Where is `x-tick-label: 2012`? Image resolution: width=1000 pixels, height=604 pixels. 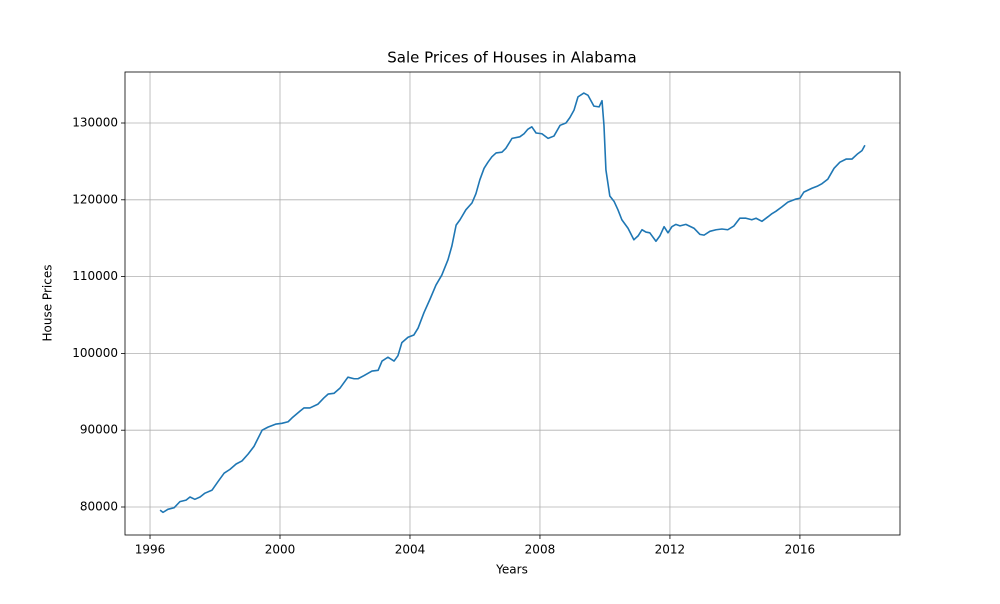 x-tick-label: 2012 is located at coordinates (670, 550).